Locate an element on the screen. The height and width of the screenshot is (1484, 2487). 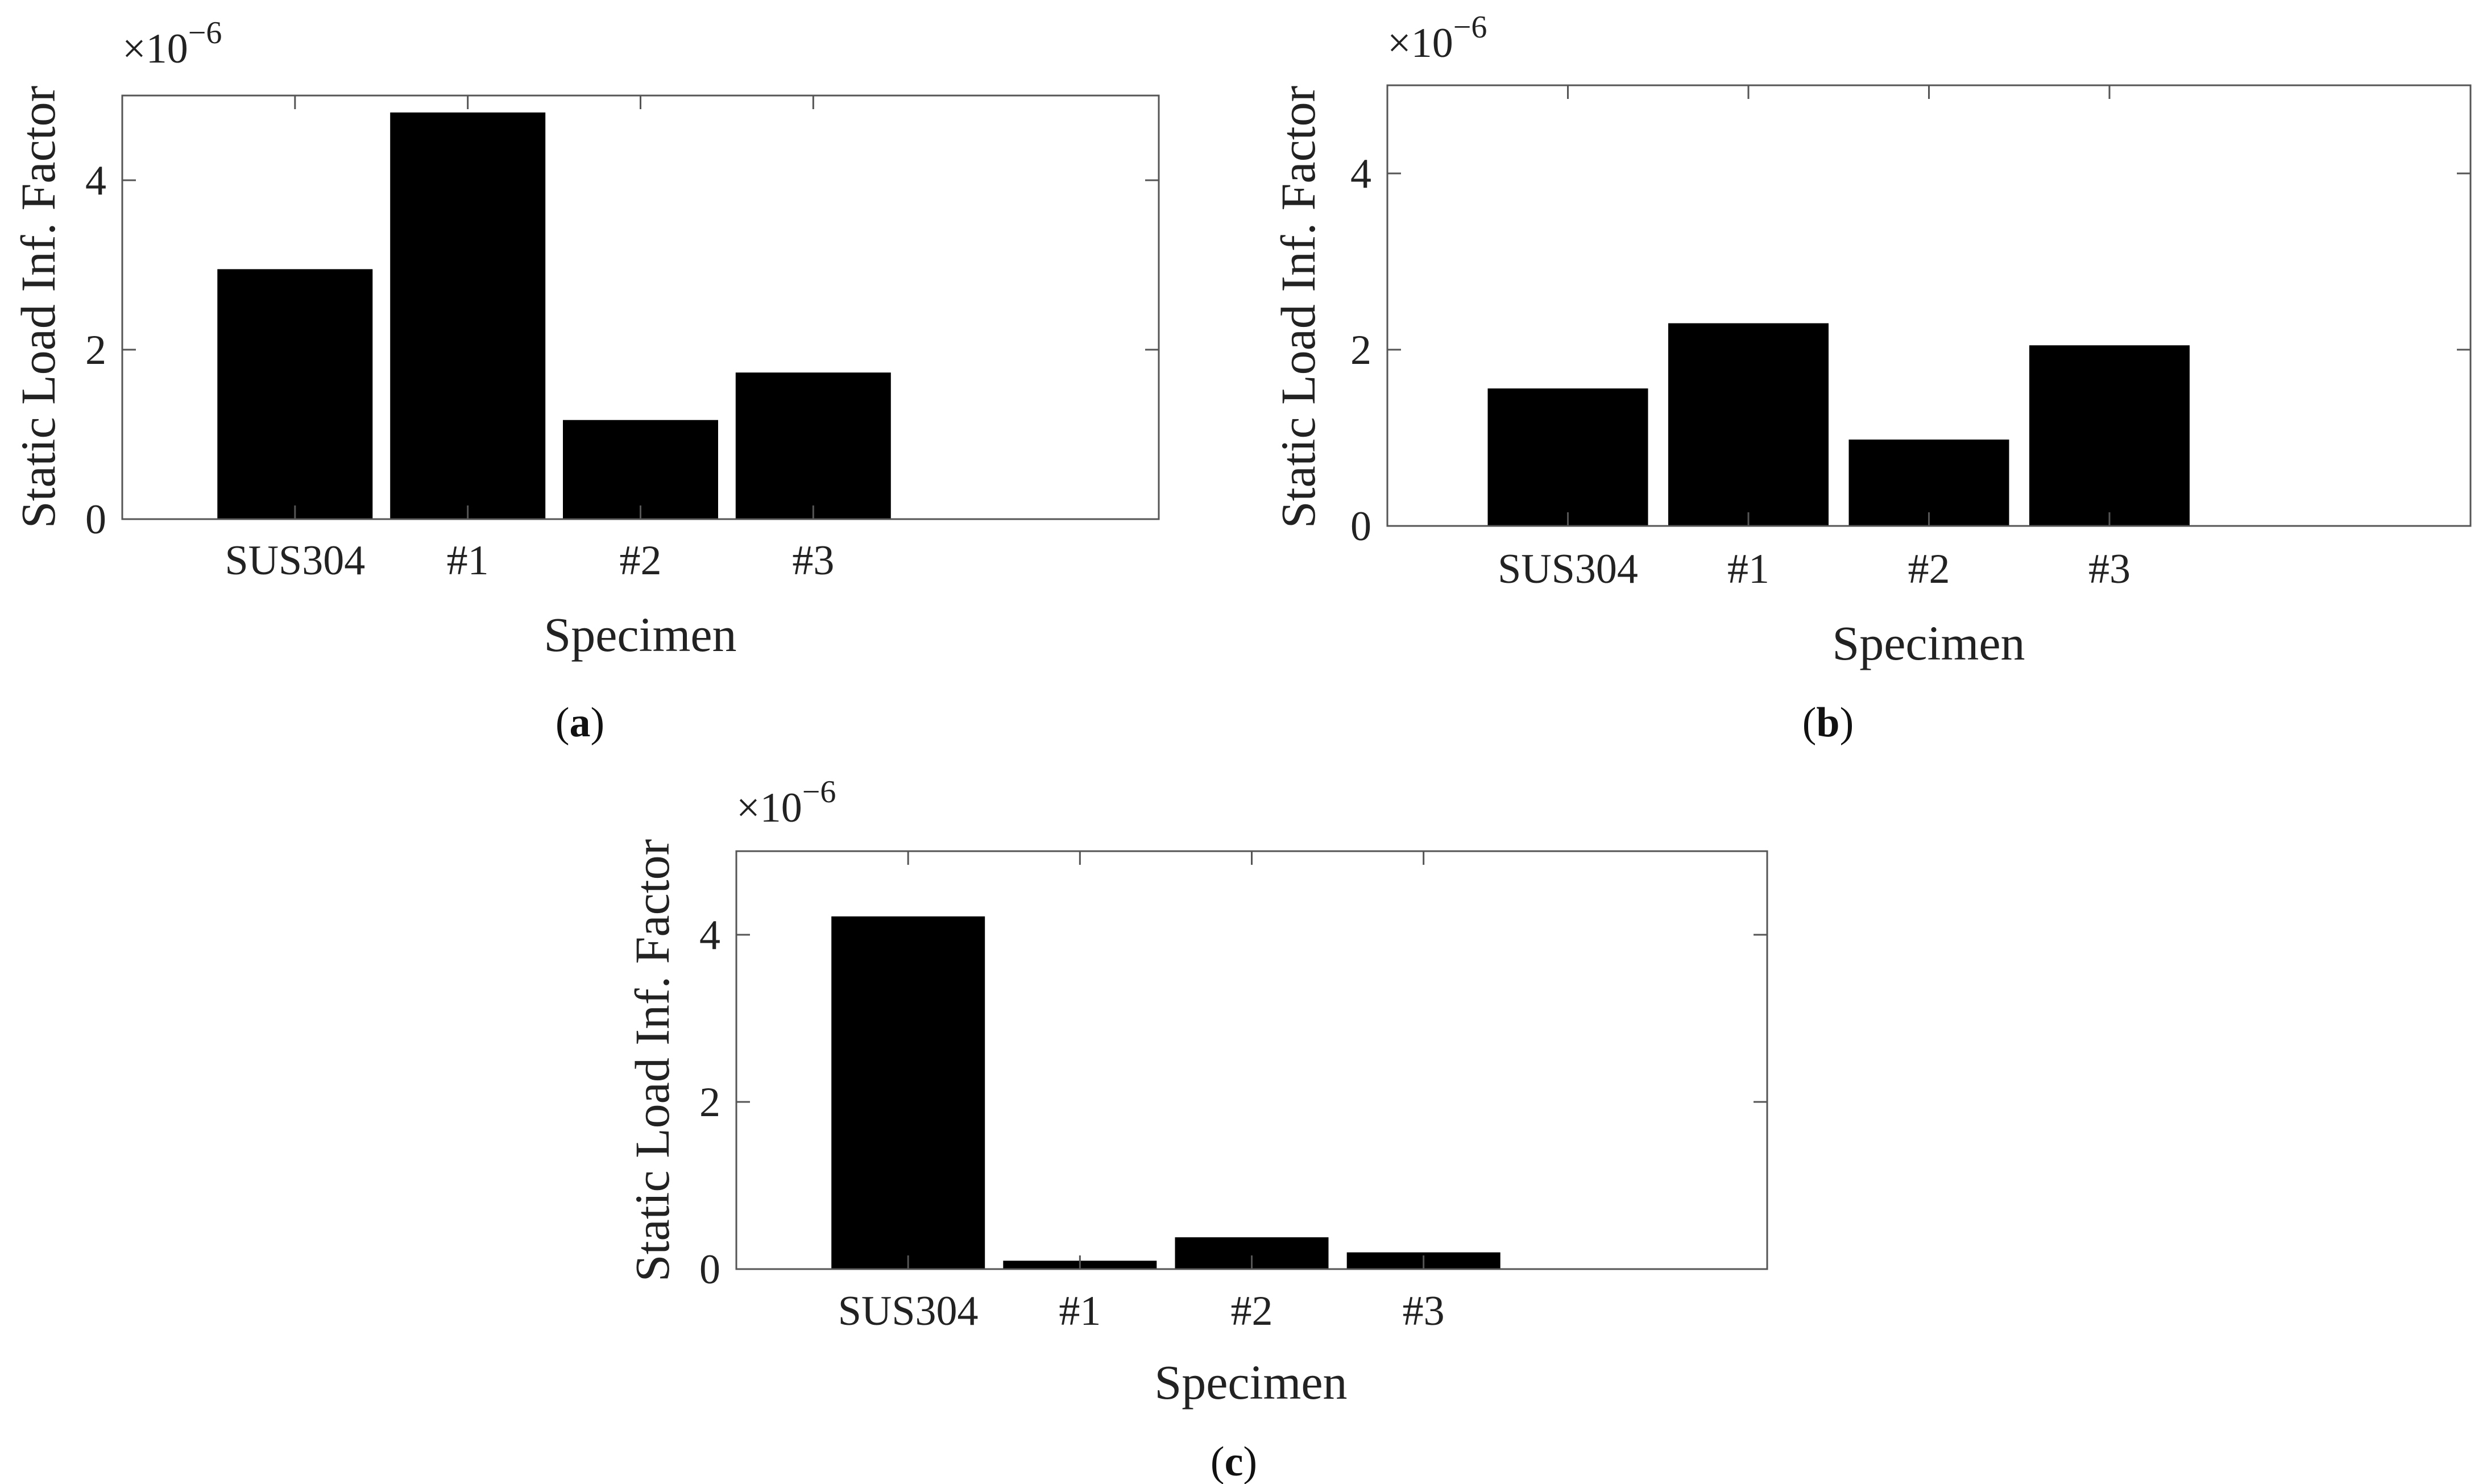
panel-caption-a: (a) is located at coordinates (580, 723).